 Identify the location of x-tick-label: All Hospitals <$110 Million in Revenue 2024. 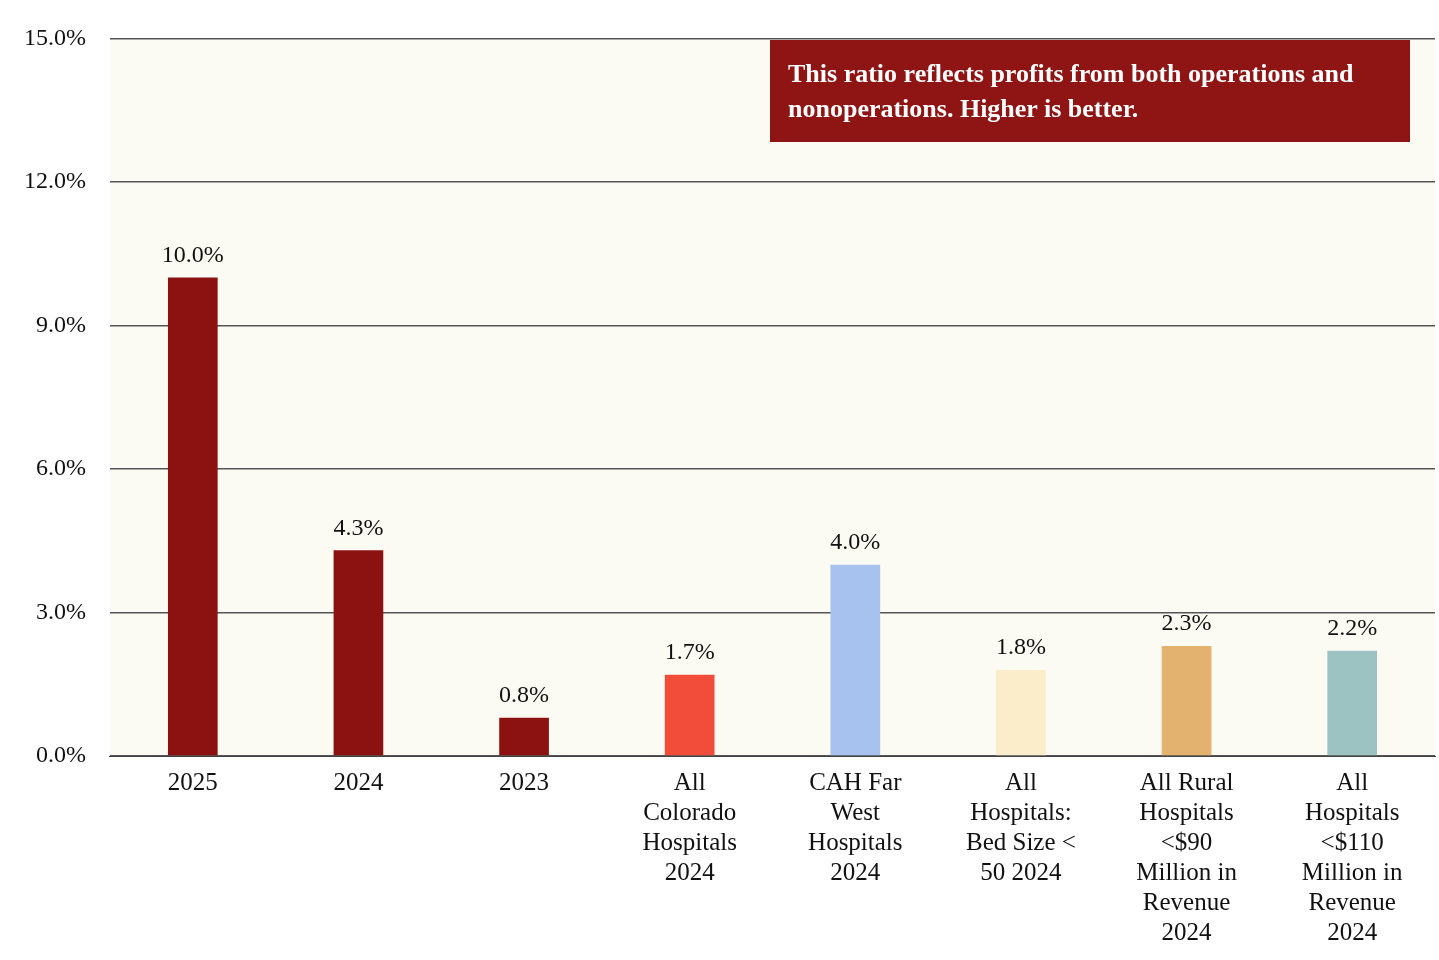
(1352, 856).